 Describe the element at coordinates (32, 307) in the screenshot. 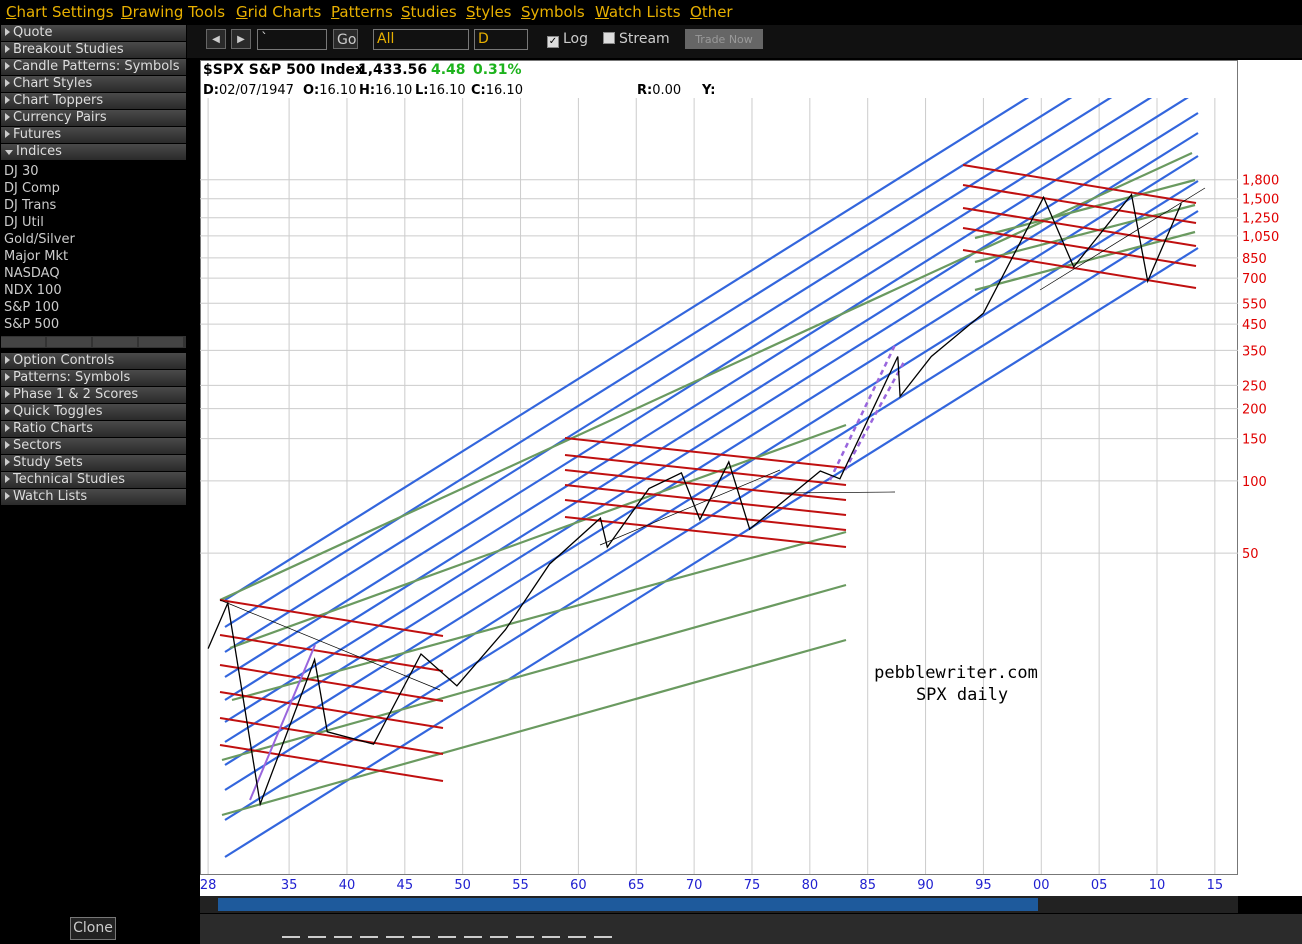

I see `index-item: S&P 100` at that location.